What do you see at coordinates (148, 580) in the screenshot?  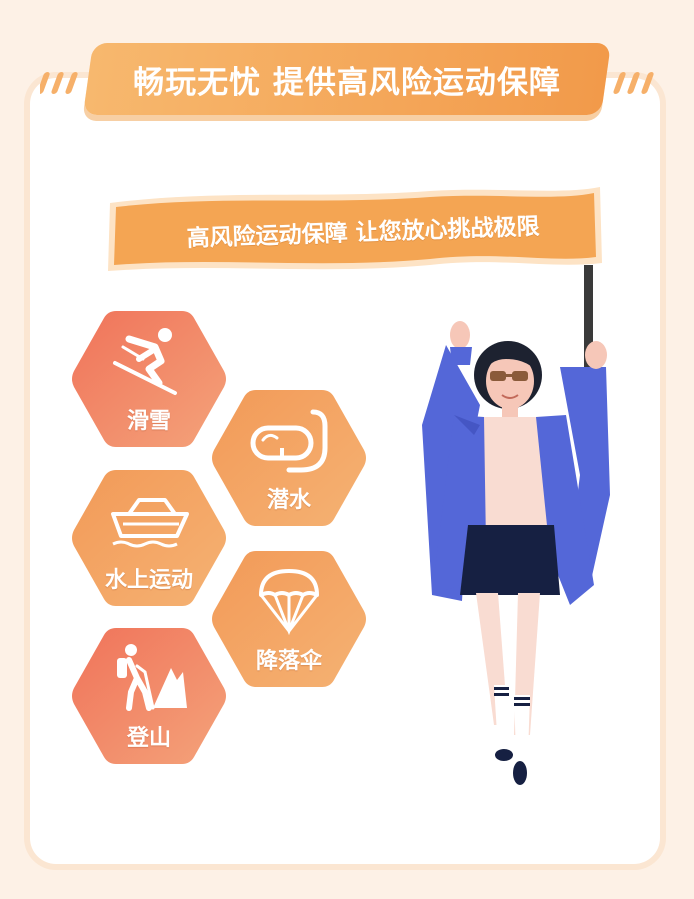 I see `activity-label: 水上运动` at bounding box center [148, 580].